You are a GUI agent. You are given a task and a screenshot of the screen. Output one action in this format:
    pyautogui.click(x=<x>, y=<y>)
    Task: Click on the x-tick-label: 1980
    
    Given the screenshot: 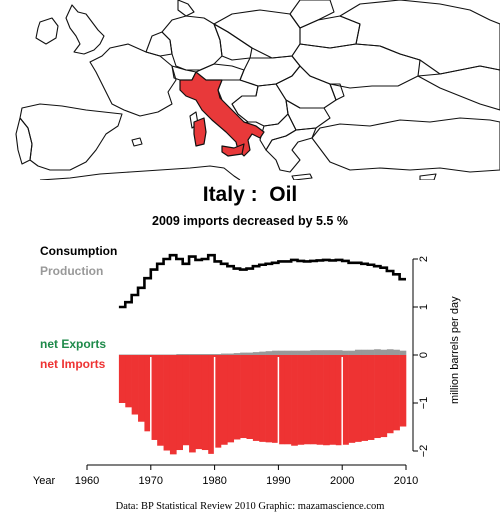 What is the action you would take?
    pyautogui.click(x=214, y=481)
    